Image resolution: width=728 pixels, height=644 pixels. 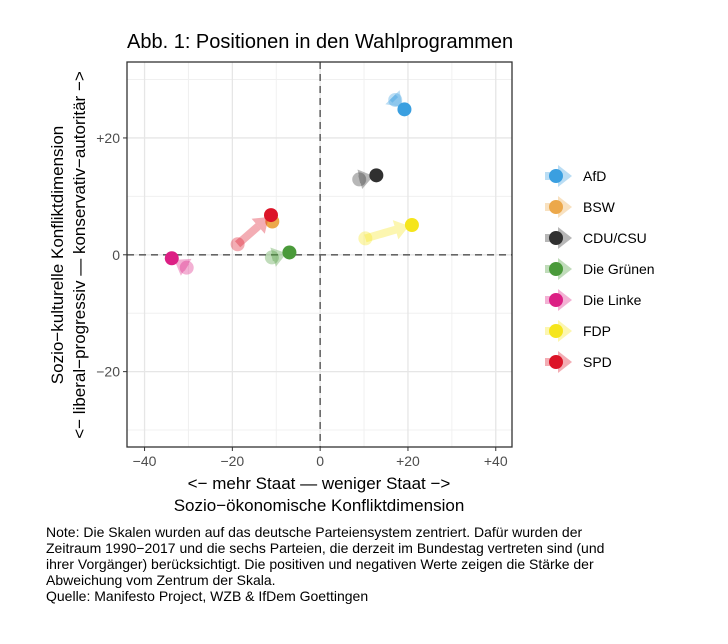 What do you see at coordinates (556, 176) in the screenshot?
I see `legend-point-afd` at bounding box center [556, 176].